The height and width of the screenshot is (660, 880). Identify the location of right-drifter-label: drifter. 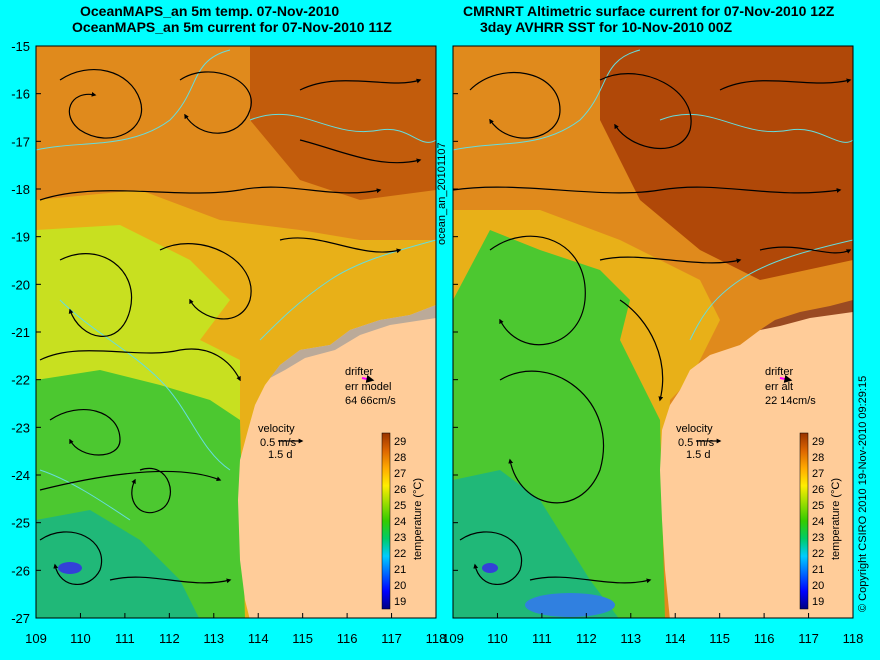
(779, 372).